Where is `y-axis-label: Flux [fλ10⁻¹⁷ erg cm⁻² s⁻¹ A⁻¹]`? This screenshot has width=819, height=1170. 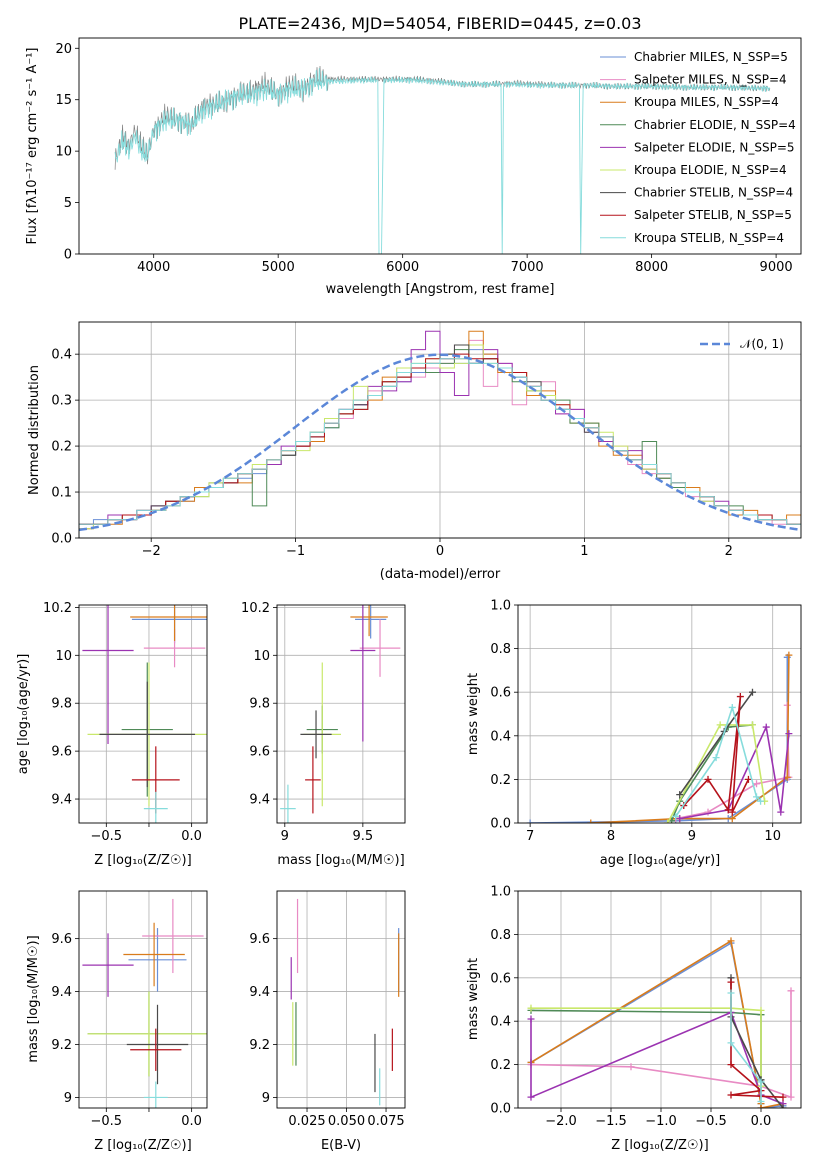
y-axis-label: Flux [fλ10⁻¹⁷ erg cm⁻² s⁻¹ A⁻¹] is located at coordinates (32, 146).